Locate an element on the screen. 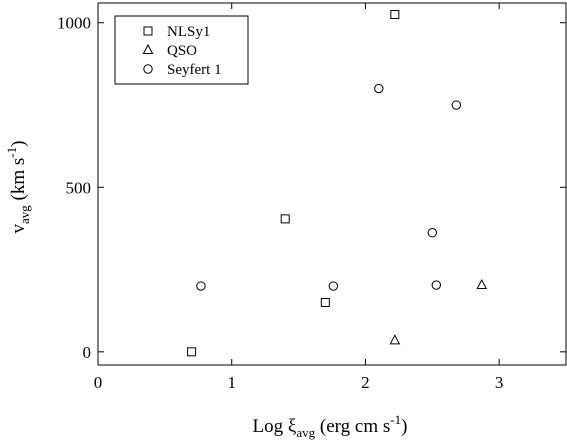 Image resolution: width=567 pixels, height=442 pixels. y-tick-label: 1000 is located at coordinates (74, 23).